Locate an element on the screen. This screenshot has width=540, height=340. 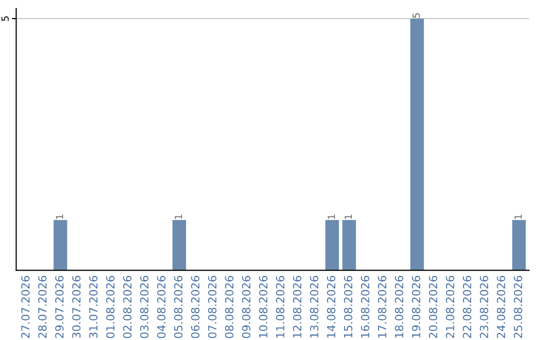
x-tick-label: 22.08.2026 is located at coordinates (467, 307).